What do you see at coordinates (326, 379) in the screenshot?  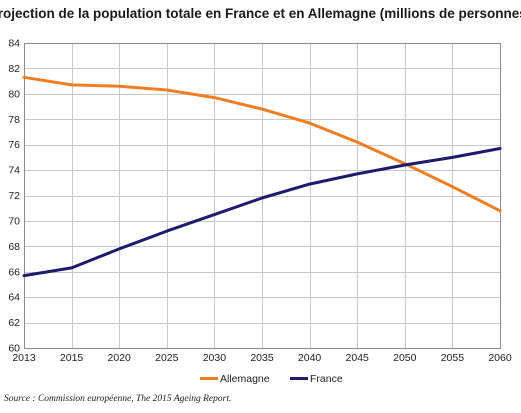 I see `legend-label-france: France` at bounding box center [326, 379].